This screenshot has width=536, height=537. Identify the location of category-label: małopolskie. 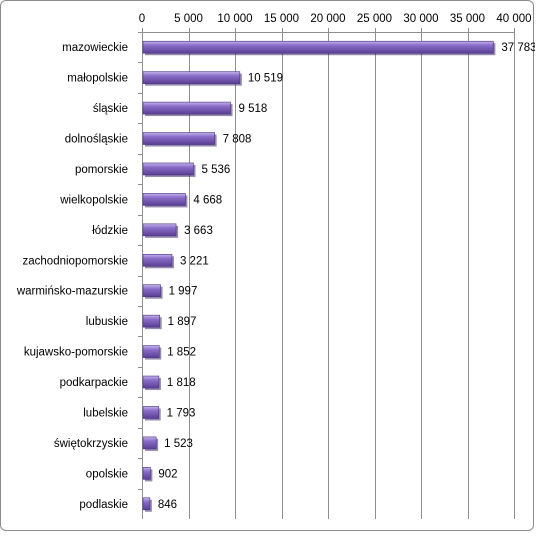
(97, 79).